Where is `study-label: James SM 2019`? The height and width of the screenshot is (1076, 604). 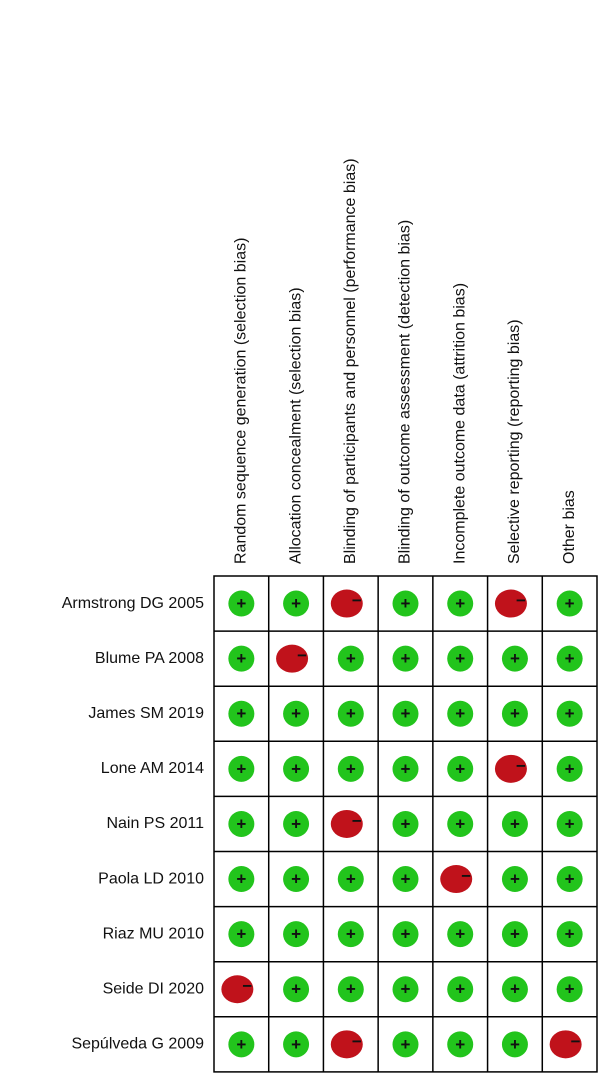 study-label: James SM 2019 is located at coordinates (146, 713).